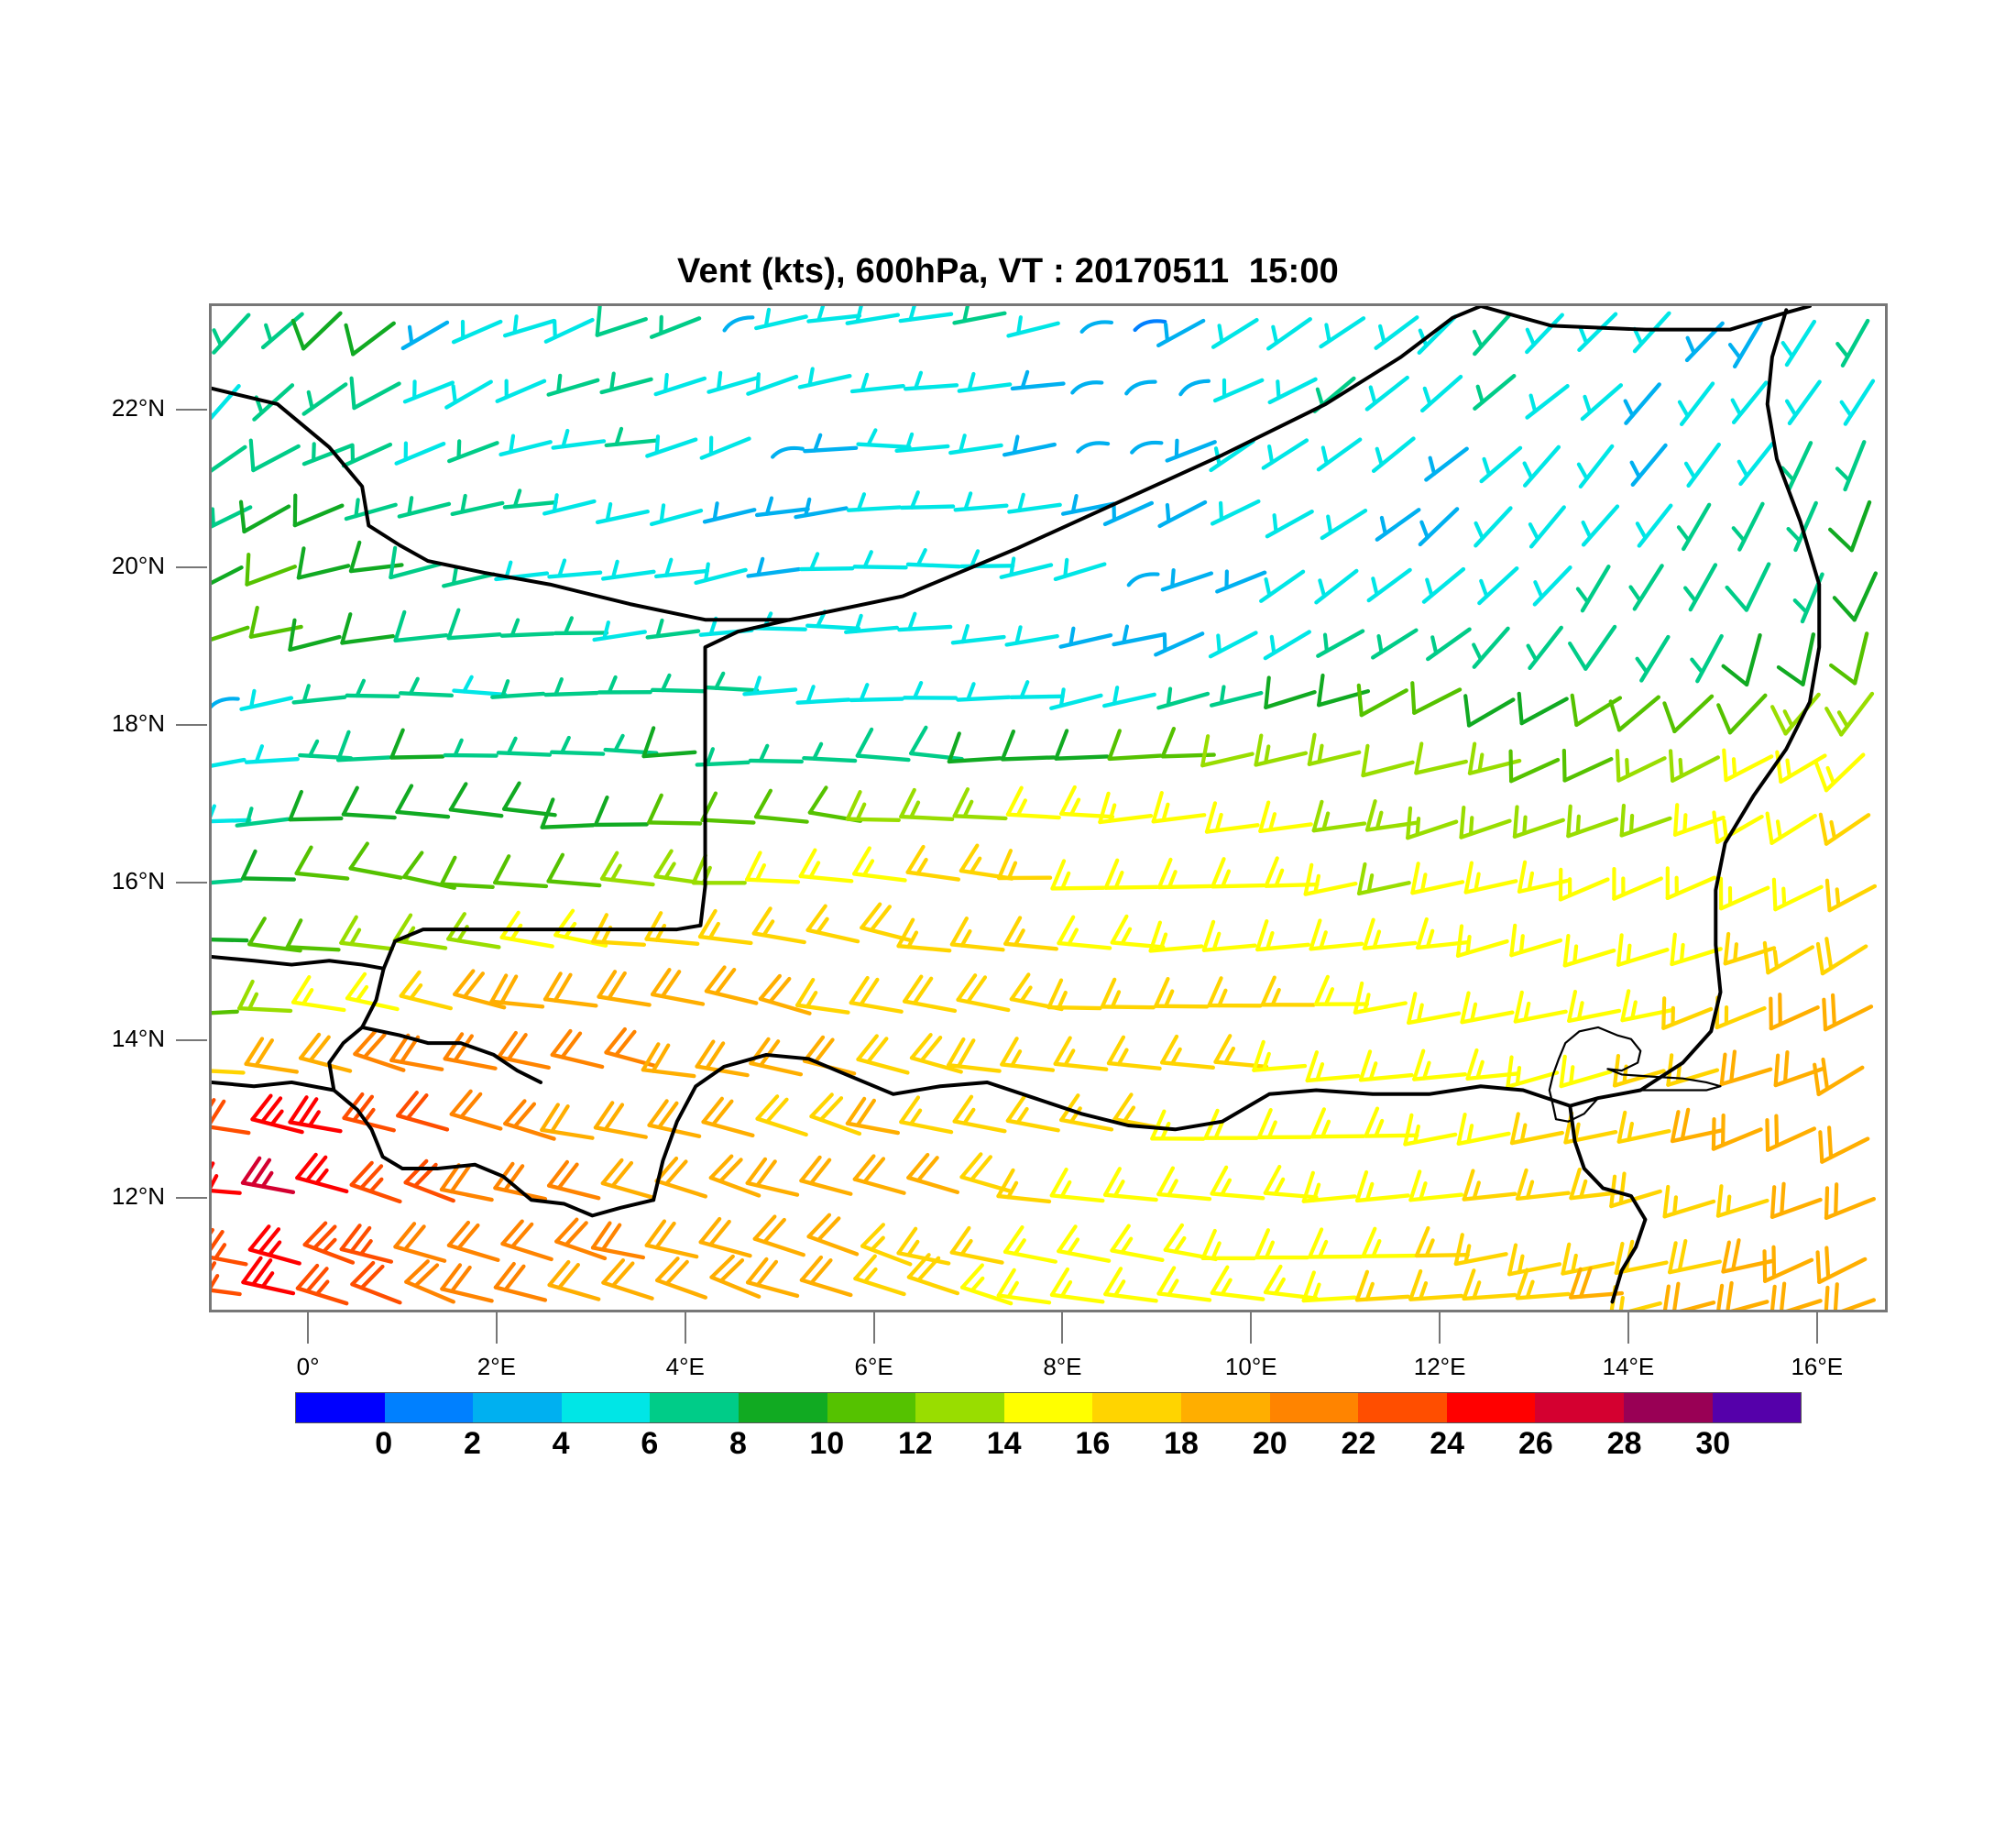 The height and width of the screenshot is (1833, 2016). I want to click on x-axis-label: 12°E, so click(1439, 1366).